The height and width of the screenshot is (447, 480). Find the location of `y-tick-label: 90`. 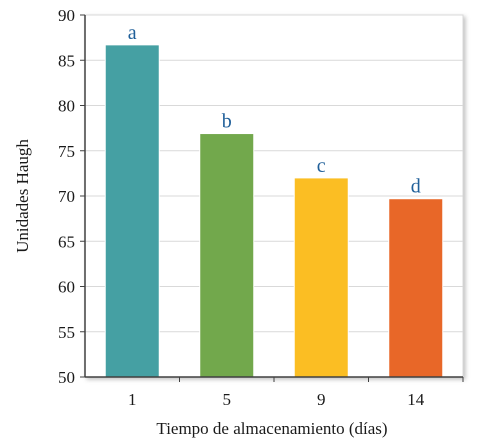

y-tick-label: 90 is located at coordinates (66, 15).